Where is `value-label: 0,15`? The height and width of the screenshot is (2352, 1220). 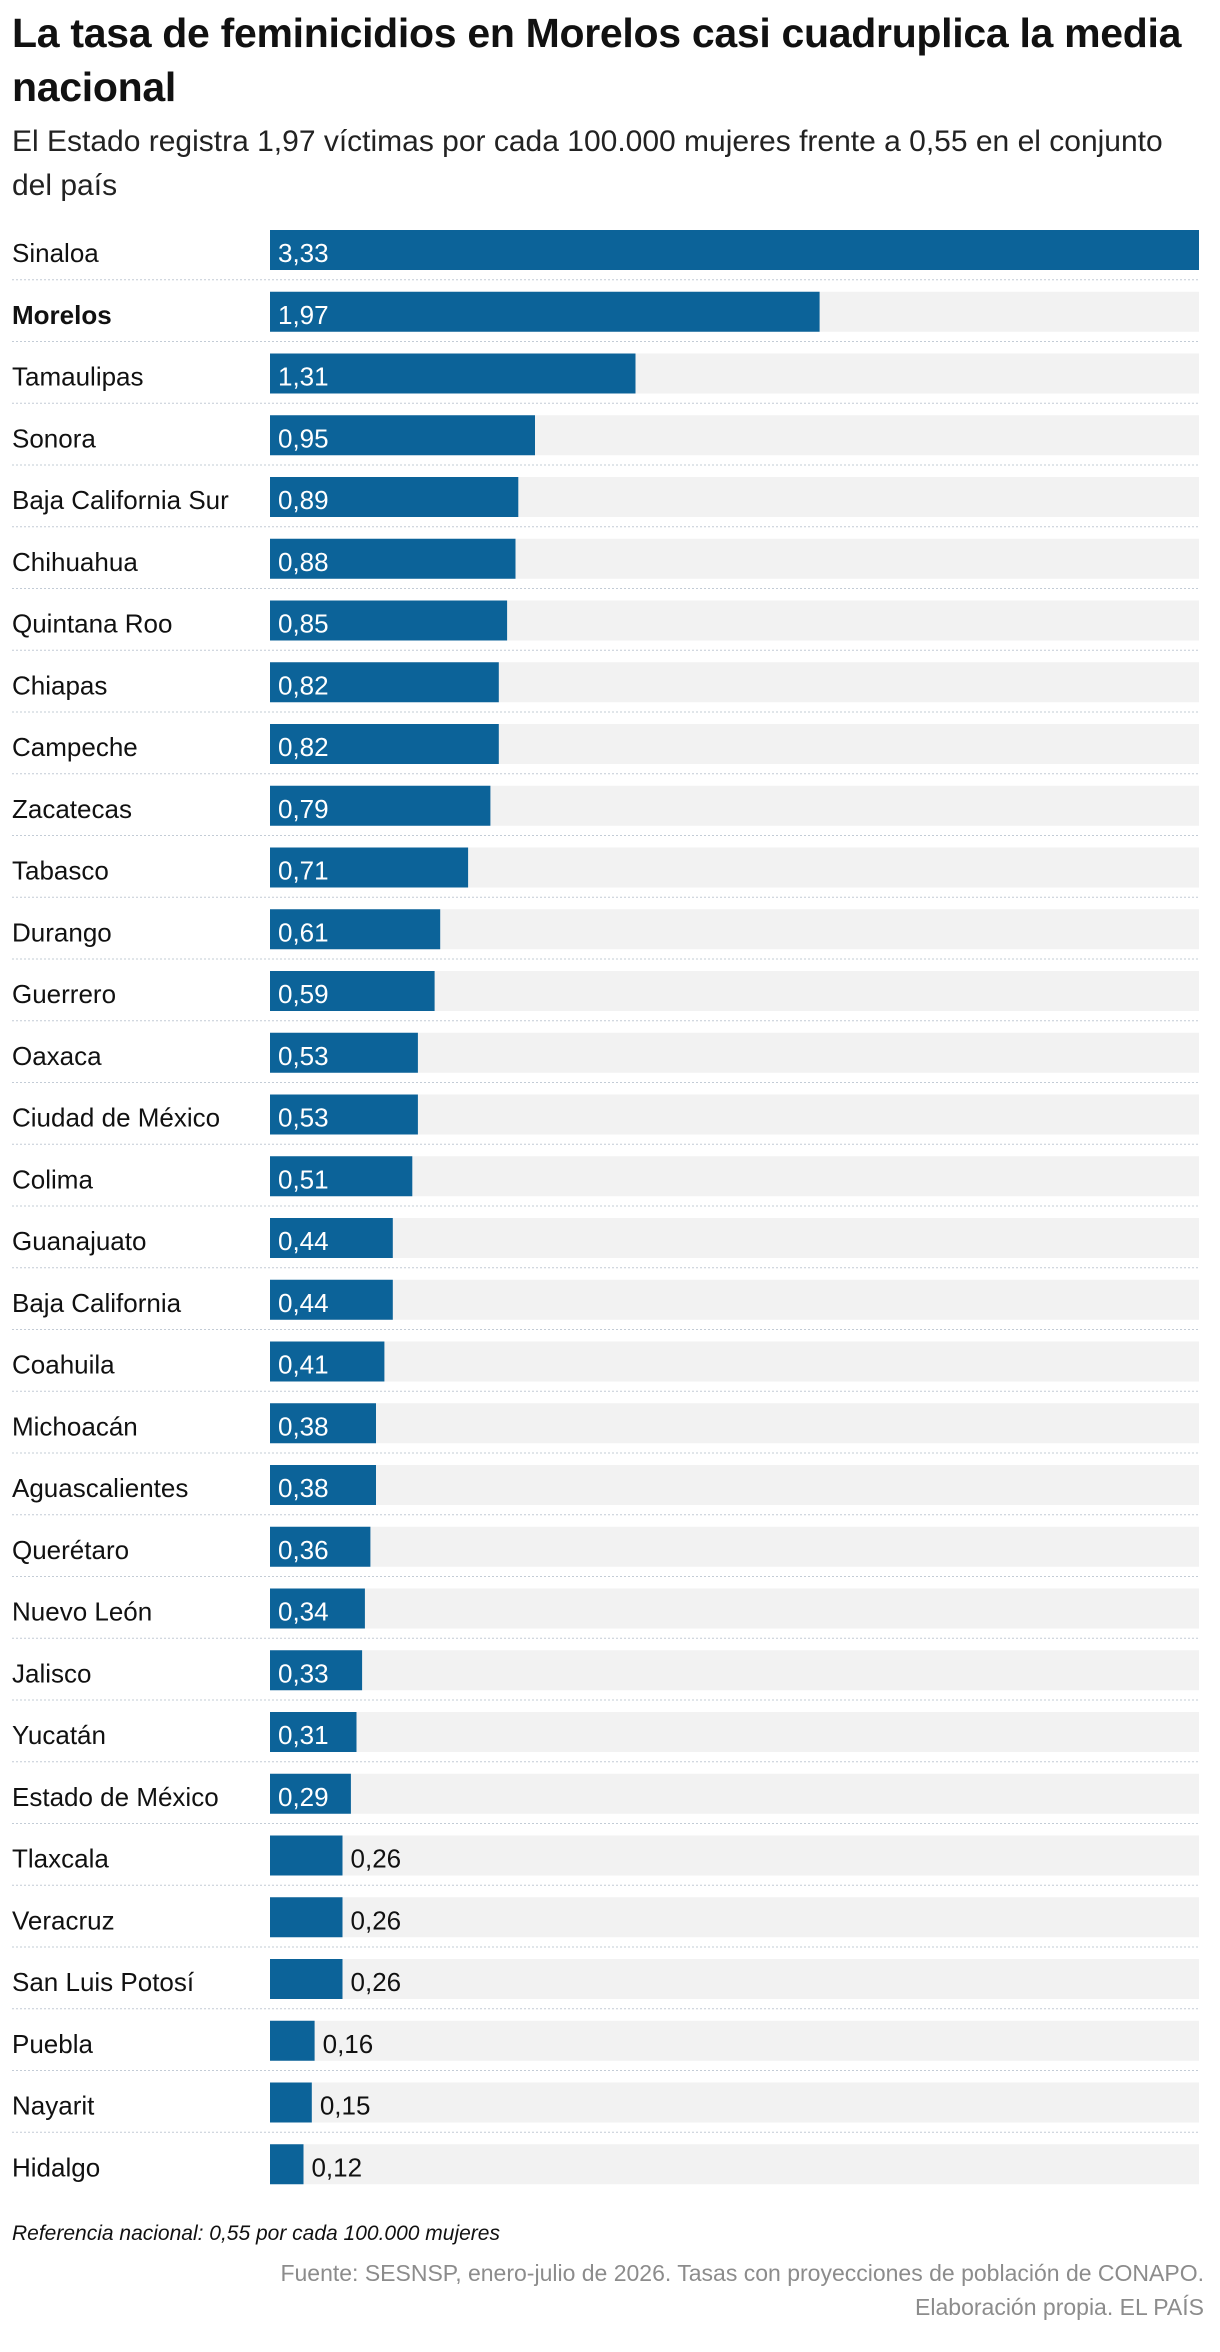 value-label: 0,15 is located at coordinates (345, 2106).